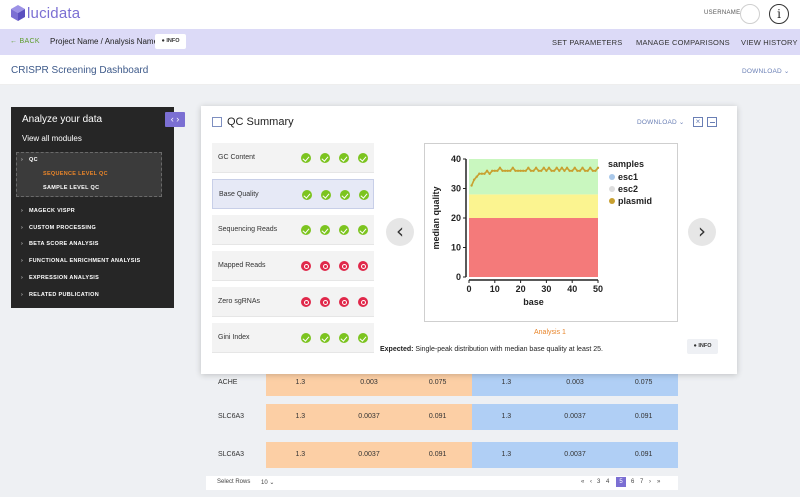 This screenshot has height=497, width=800. What do you see at coordinates (58, 228) in the screenshot?
I see `sidebar-item-custom-processing: › CUSTOM PROCESSING` at bounding box center [58, 228].